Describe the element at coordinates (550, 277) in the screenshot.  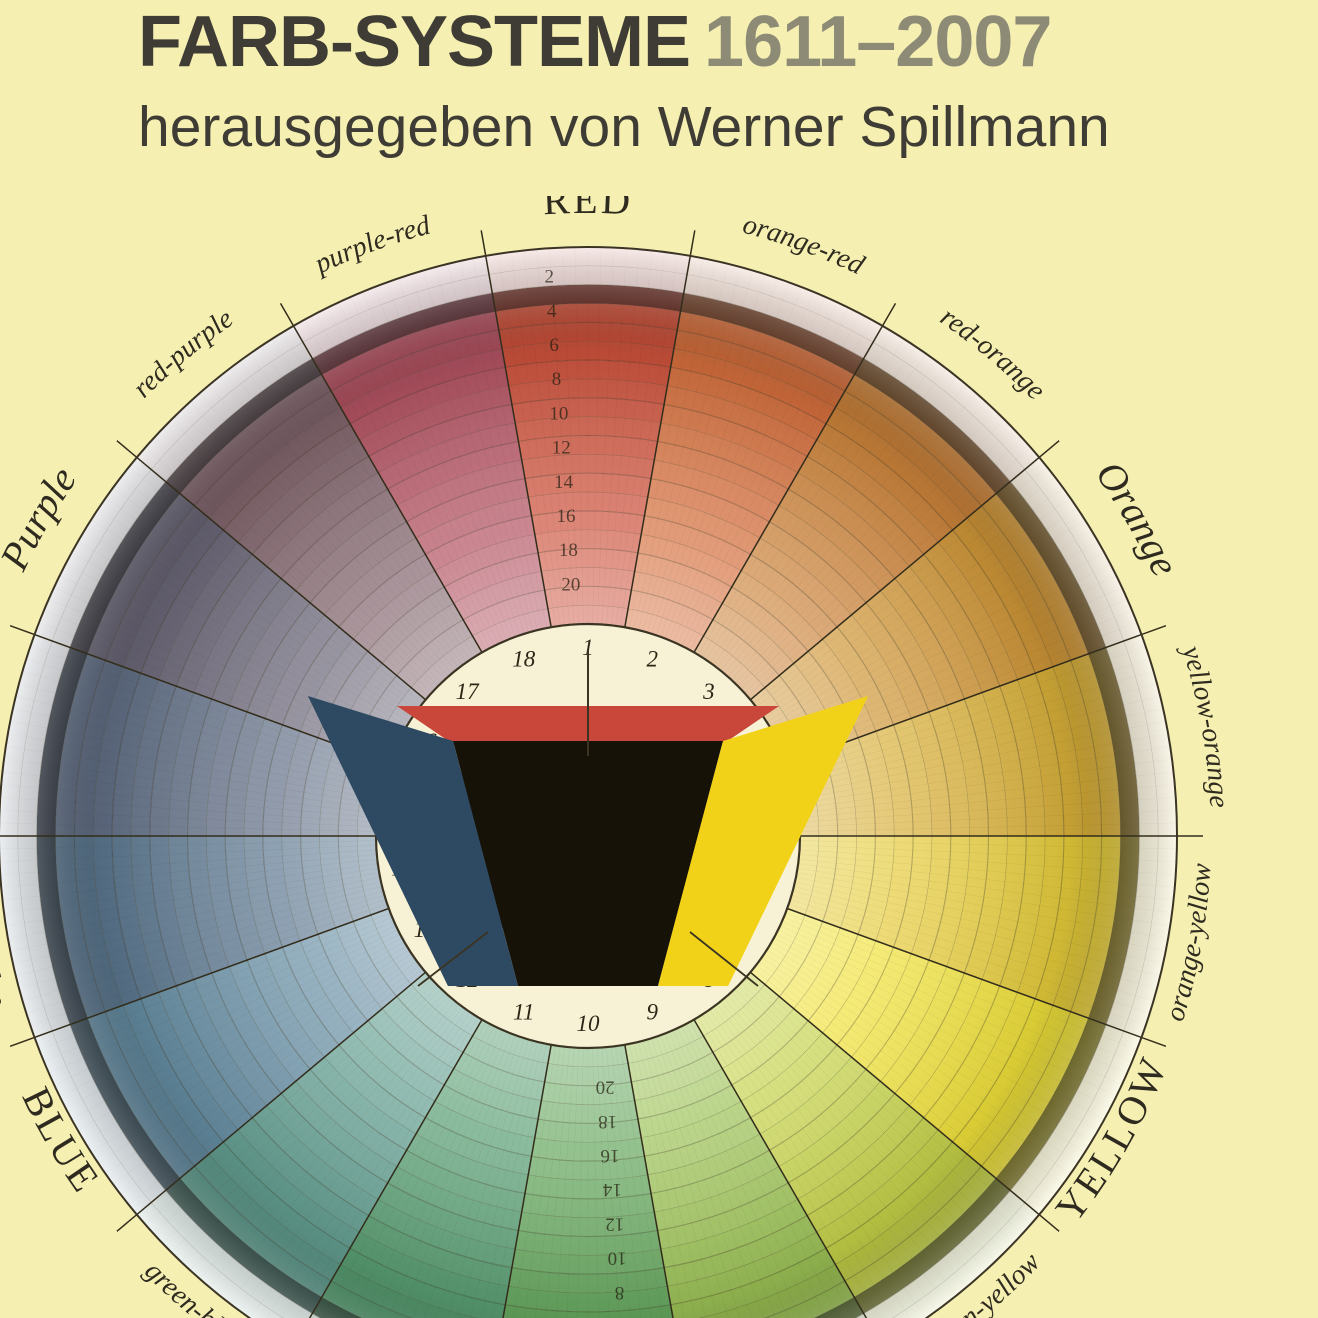
I see `ring-number: 2` at that location.